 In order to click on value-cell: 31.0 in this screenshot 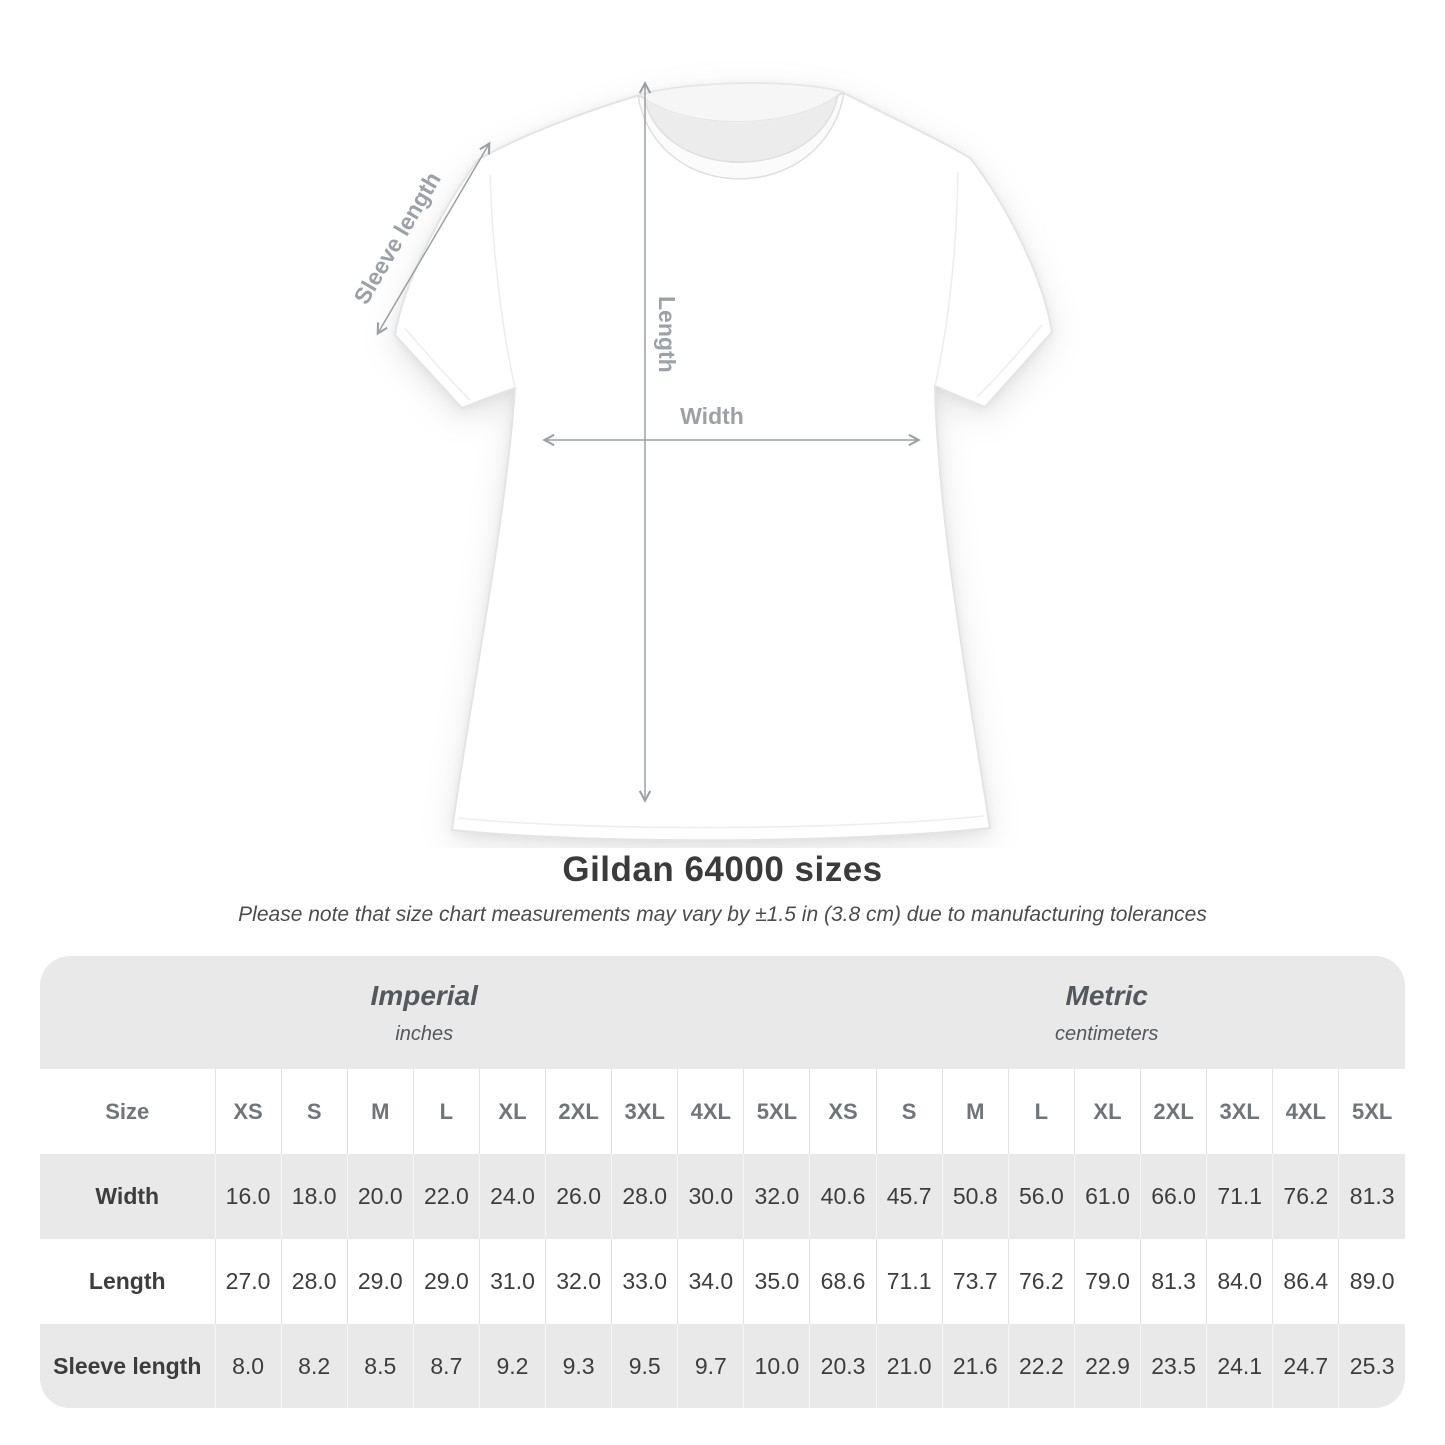, I will do `click(512, 1281)`.